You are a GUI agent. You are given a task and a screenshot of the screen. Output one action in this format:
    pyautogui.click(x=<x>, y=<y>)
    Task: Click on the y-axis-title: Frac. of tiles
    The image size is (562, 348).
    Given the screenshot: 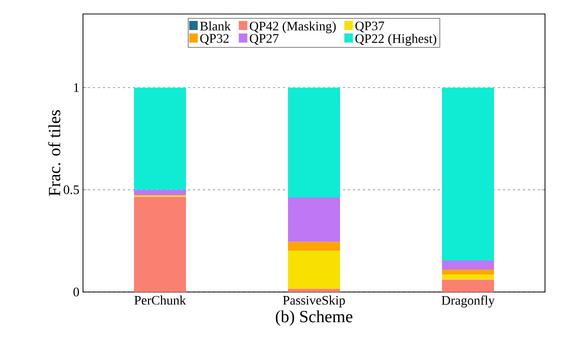 What is the action you would take?
    pyautogui.click(x=54, y=153)
    